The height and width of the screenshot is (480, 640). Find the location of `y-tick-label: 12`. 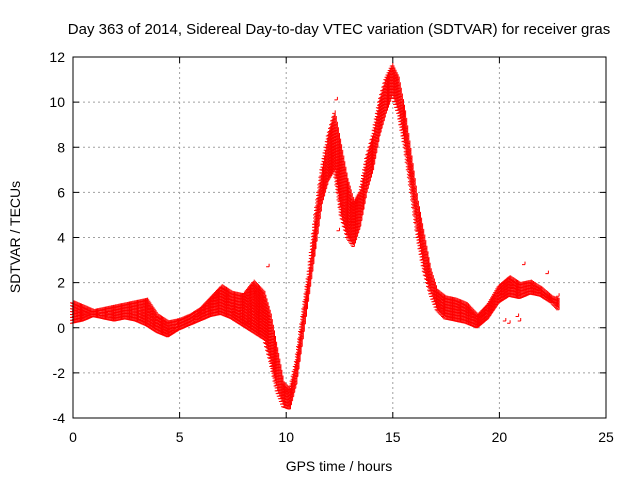

y-tick-label: 12 is located at coordinates (57, 57).